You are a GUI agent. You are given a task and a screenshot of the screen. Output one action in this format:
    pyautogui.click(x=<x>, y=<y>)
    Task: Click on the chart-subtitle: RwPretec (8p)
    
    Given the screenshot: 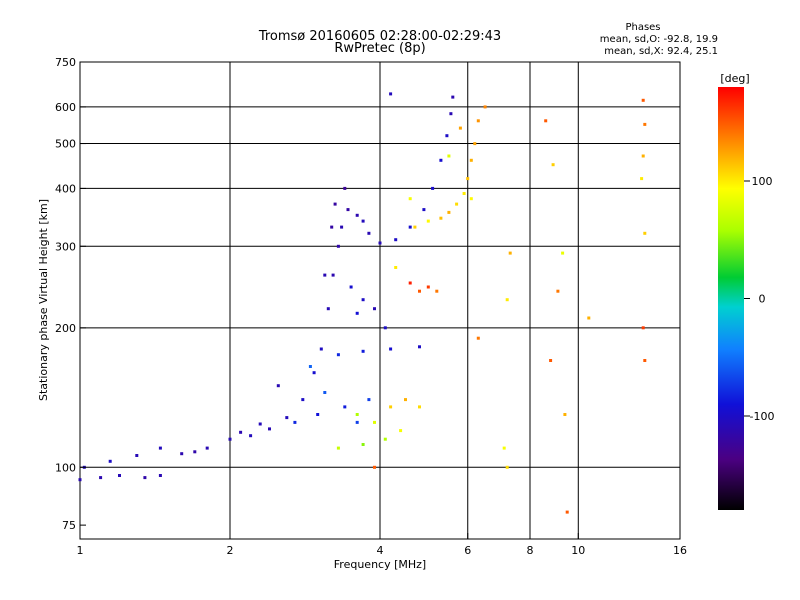 What is the action you would take?
    pyautogui.click(x=379, y=48)
    